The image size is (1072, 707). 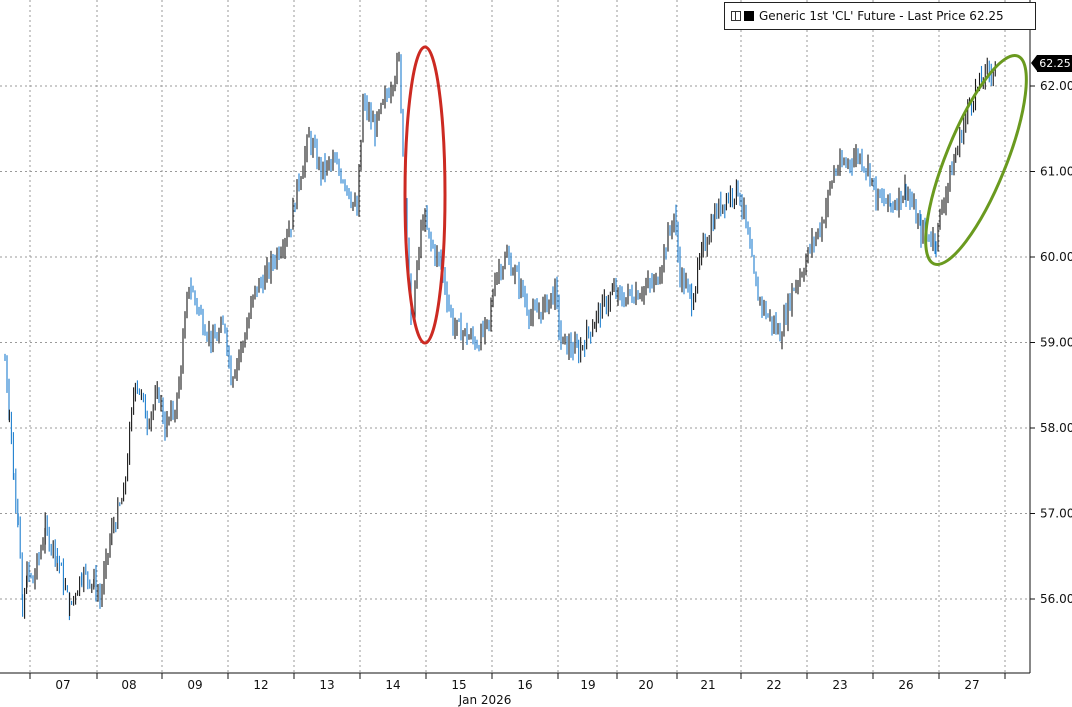 What do you see at coordinates (1056, 514) in the screenshot?
I see `y-tick-label: 57.00` at bounding box center [1056, 514].